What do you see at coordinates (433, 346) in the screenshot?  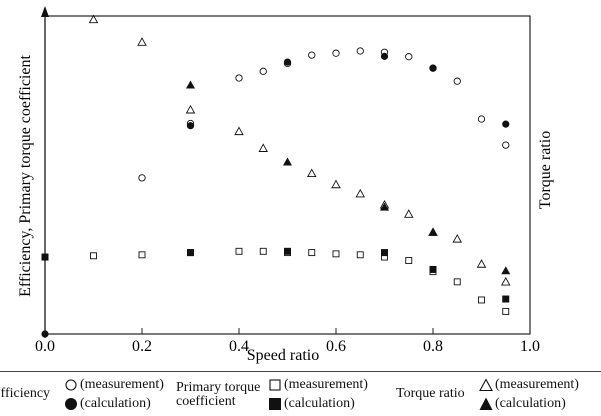 I see `x-tick-label: 0.8` at bounding box center [433, 346].